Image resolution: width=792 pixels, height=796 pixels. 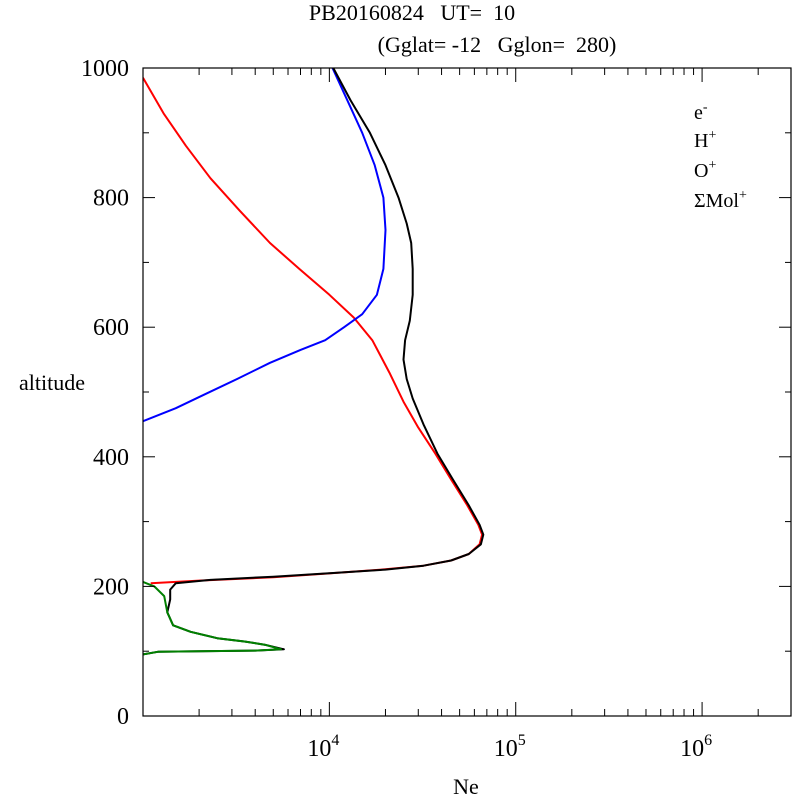 I want to click on y-axis-label: altitude, so click(x=52, y=382).